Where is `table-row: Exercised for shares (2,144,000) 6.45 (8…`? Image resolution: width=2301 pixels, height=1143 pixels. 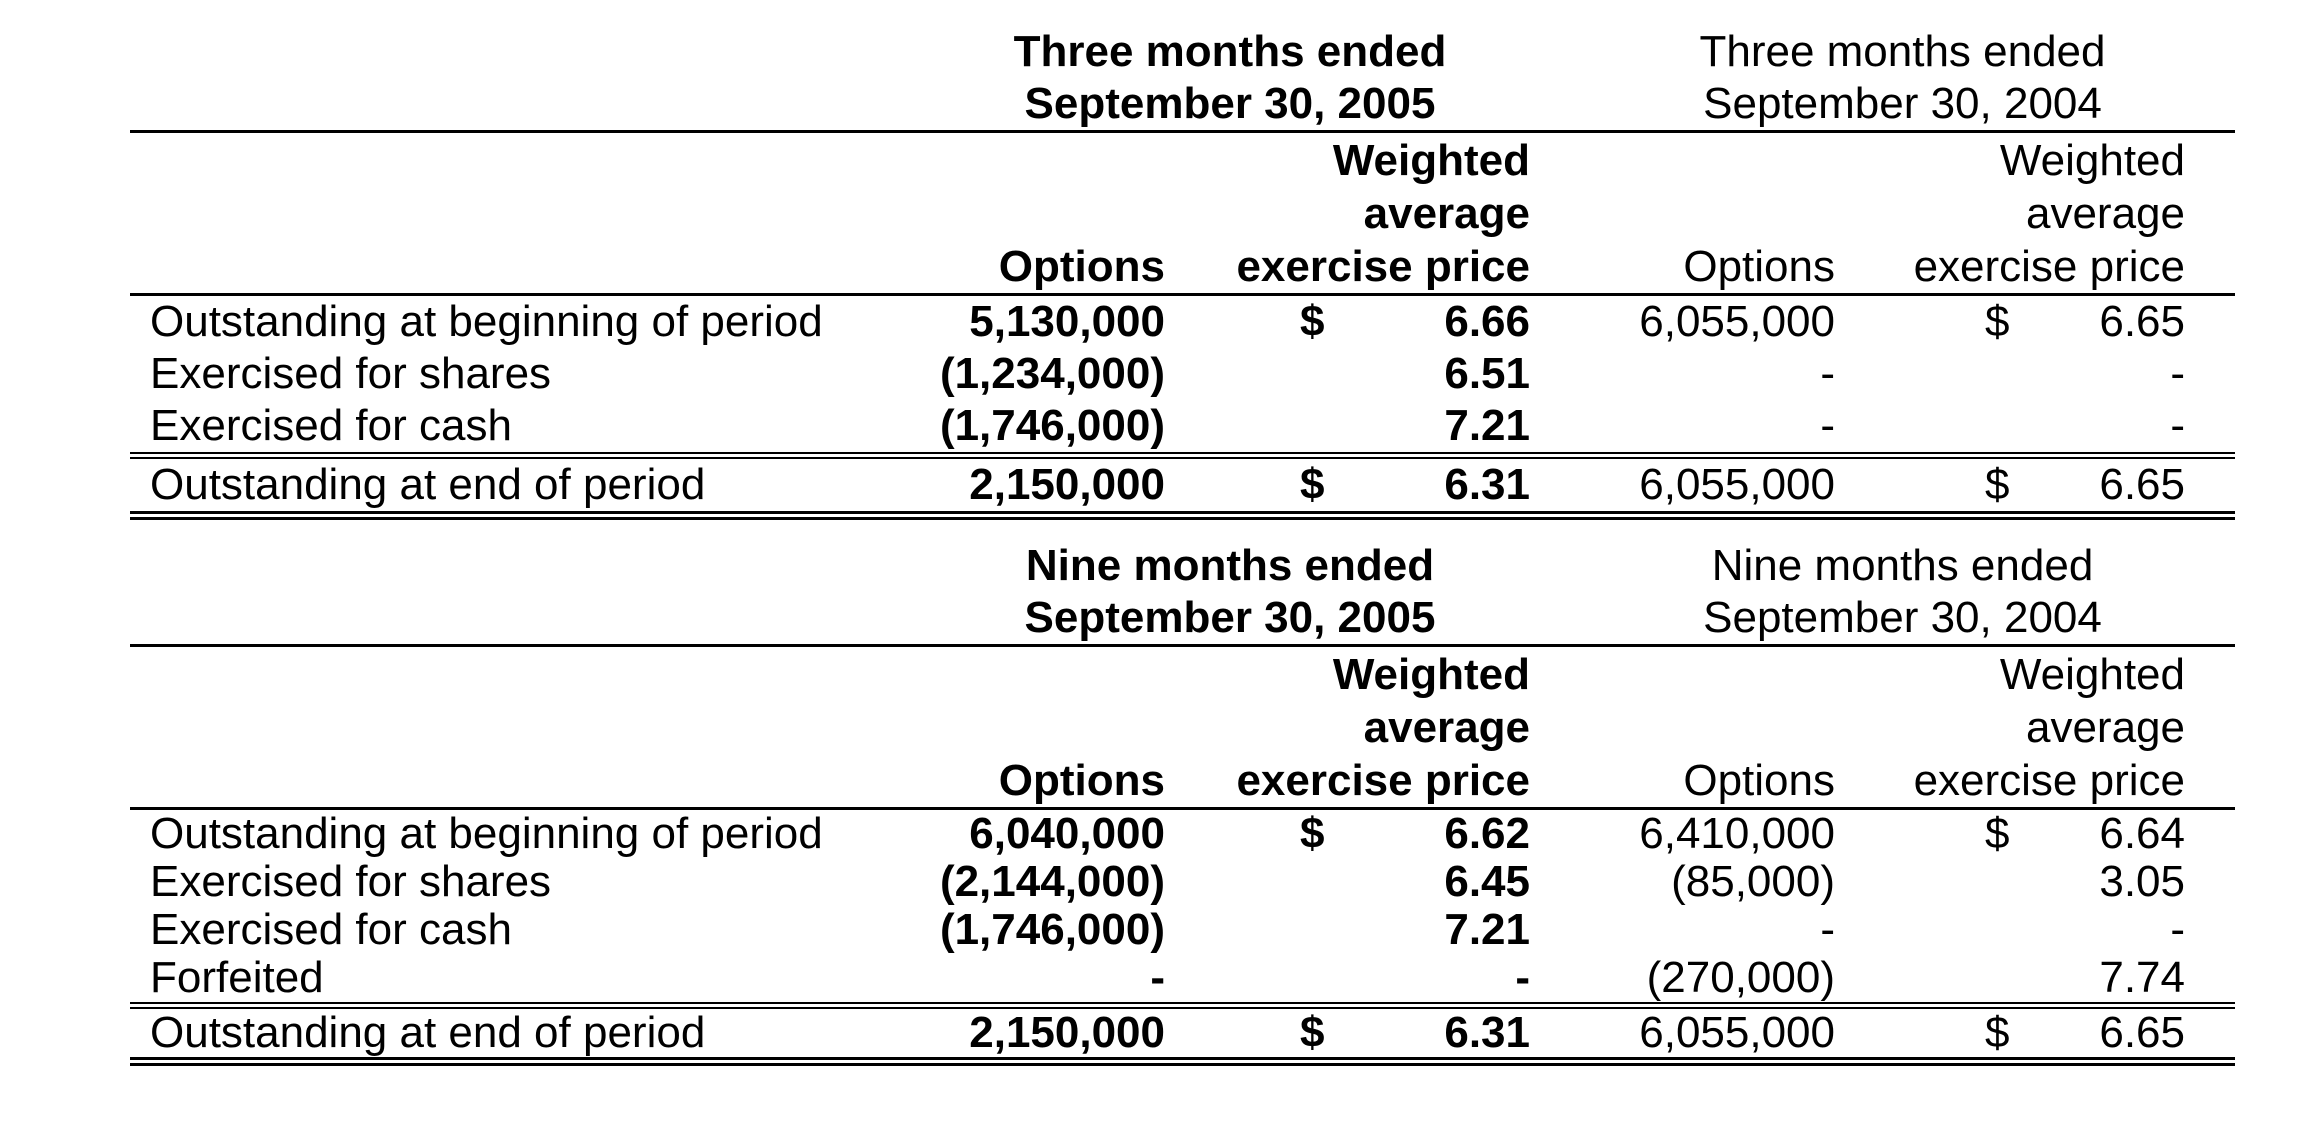
table-row: Exercised for shares (2,144,000) 6.45 (8… is located at coordinates (1182, 882).